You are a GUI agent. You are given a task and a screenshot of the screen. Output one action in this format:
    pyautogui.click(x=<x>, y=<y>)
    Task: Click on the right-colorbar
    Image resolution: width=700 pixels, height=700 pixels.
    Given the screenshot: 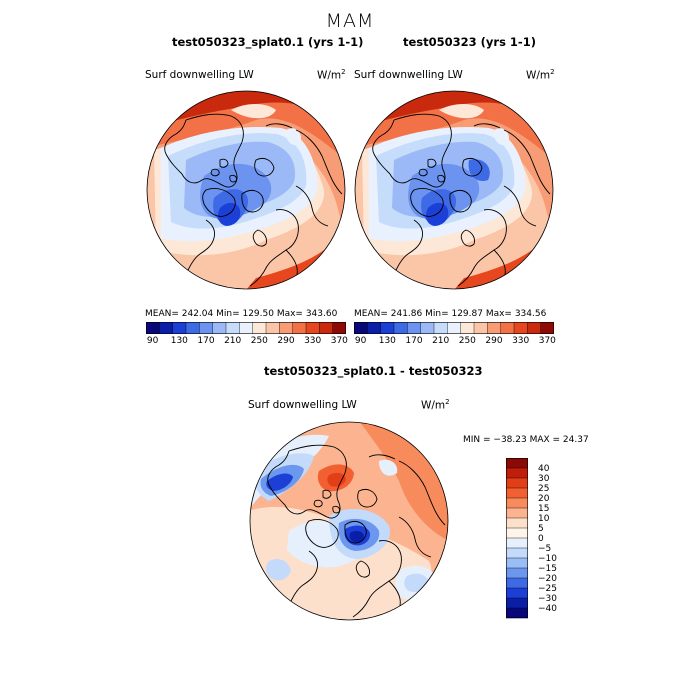 What is the action you would take?
    pyautogui.click(x=454, y=328)
    